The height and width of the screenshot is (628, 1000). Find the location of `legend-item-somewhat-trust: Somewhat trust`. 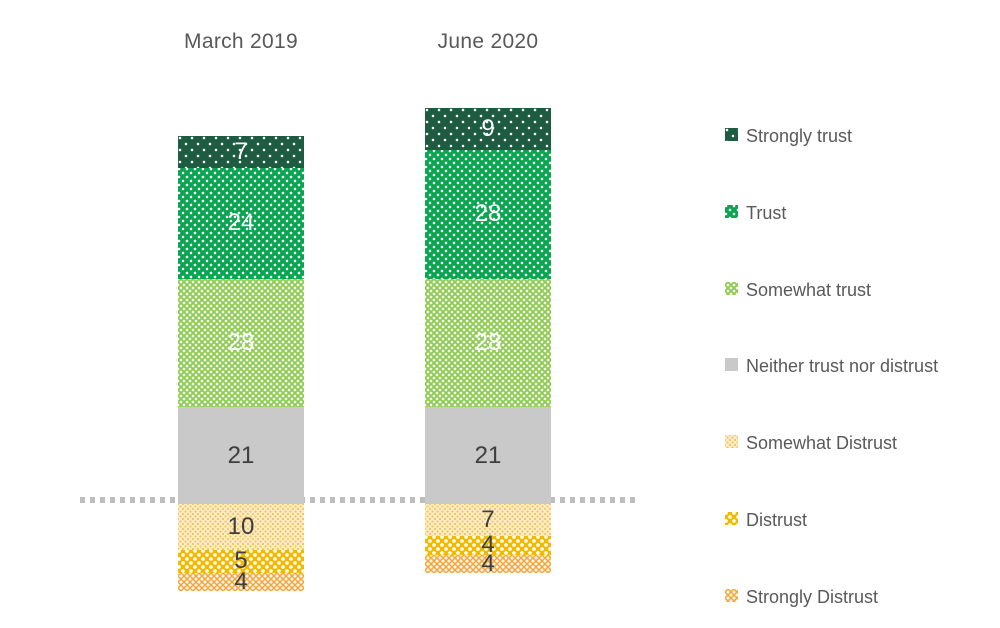

legend-item-somewhat-trust: Somewhat trust is located at coordinates (838, 290).